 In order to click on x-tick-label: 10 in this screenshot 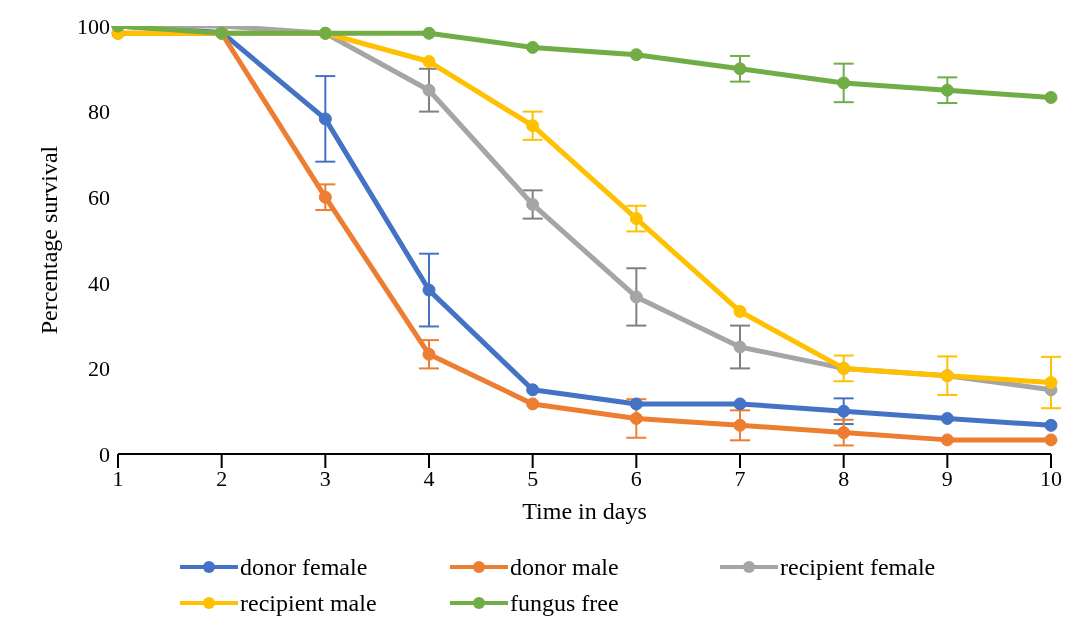, I will do `click(1051, 478)`.